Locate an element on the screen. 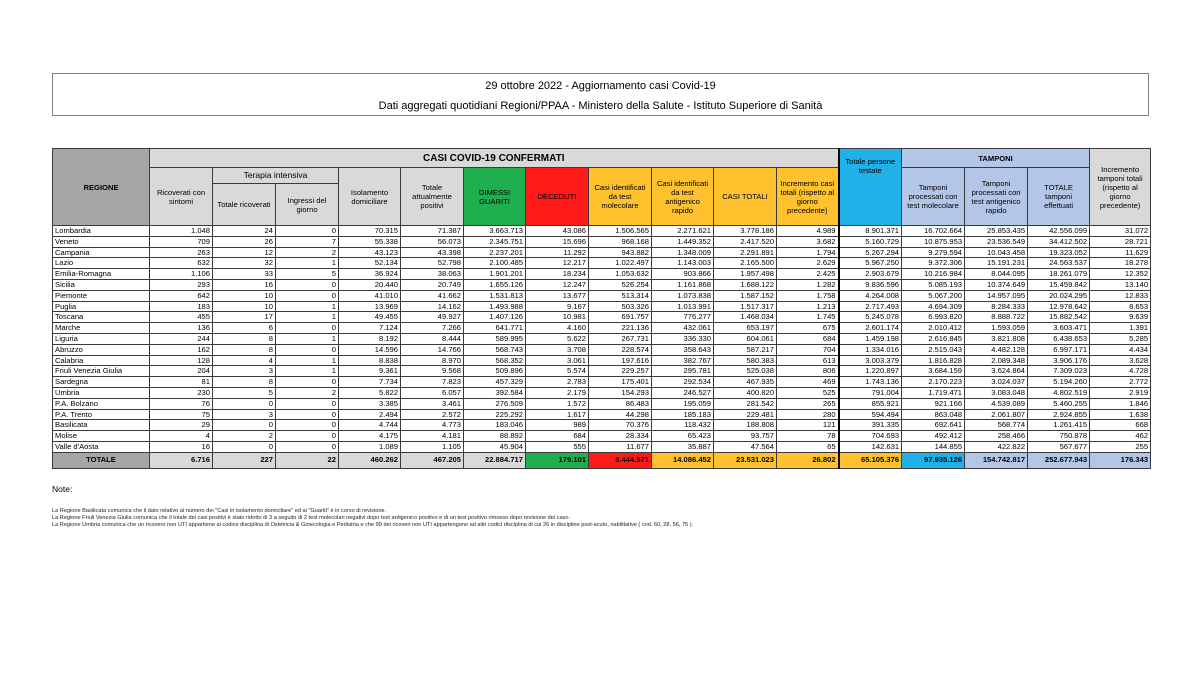 The image size is (1200, 675). value-cell: 10.875.953 is located at coordinates (933, 241).